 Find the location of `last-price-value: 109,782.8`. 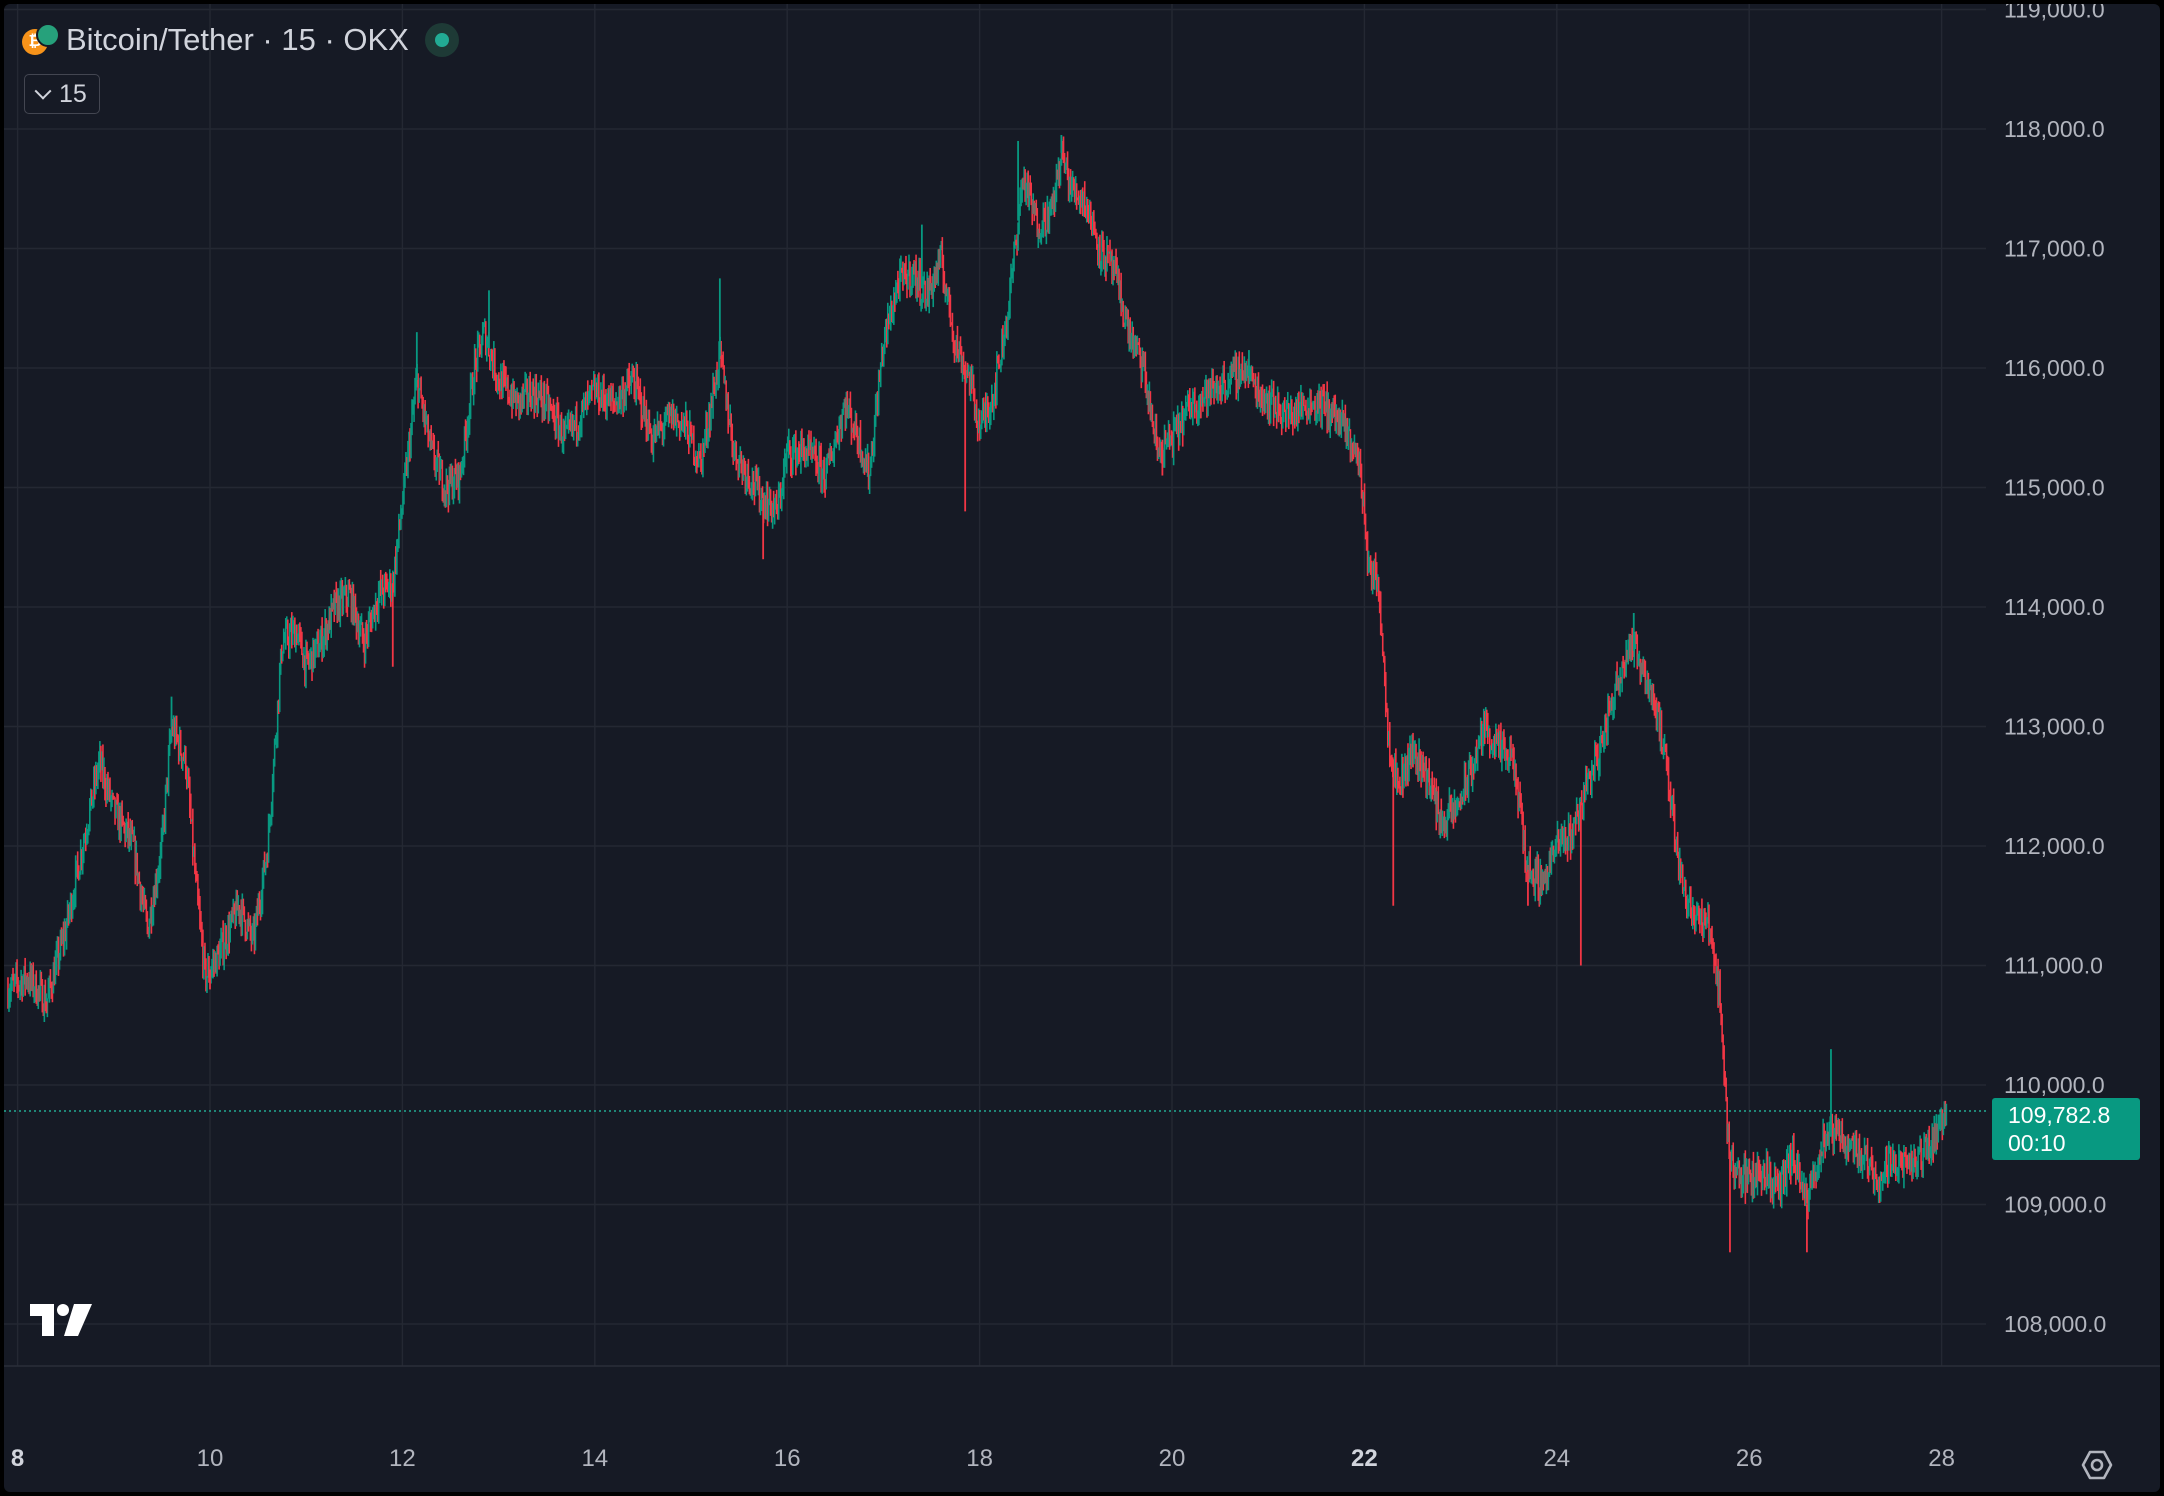

last-price-value: 109,782.8 is located at coordinates (2059, 1115).